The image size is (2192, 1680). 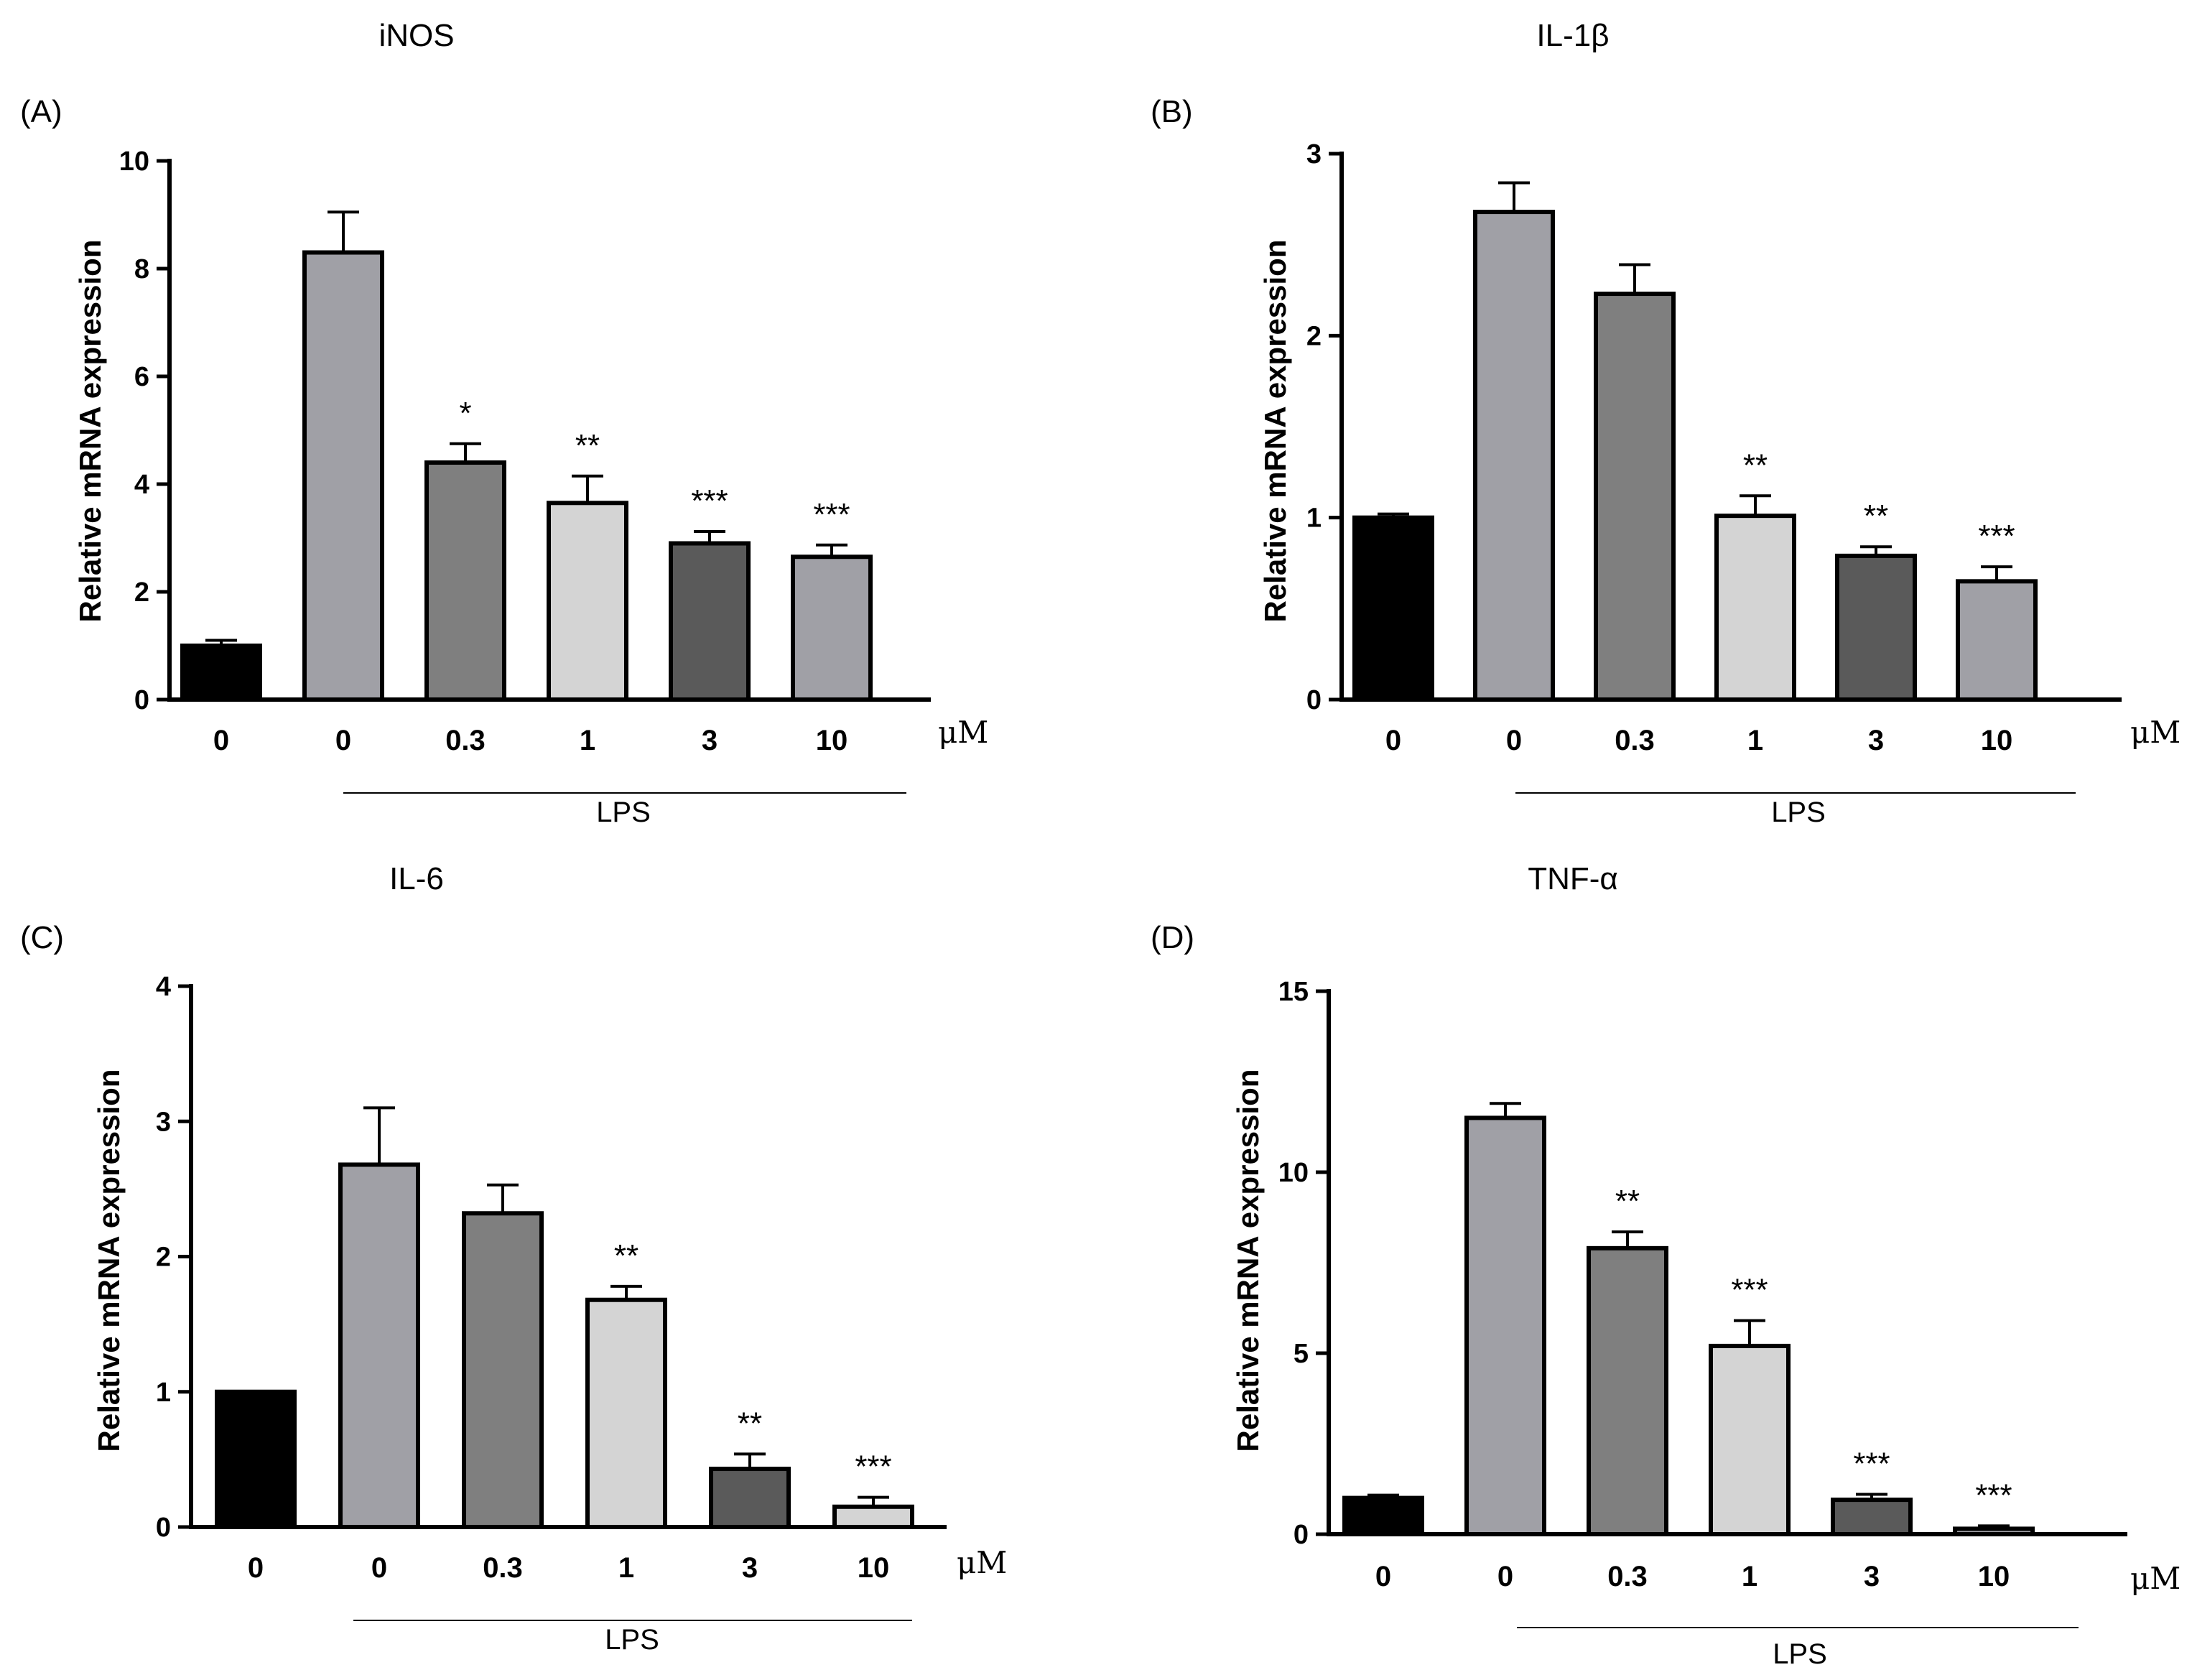 What do you see at coordinates (41, 111) in the screenshot?
I see `panel-label: (A)` at bounding box center [41, 111].